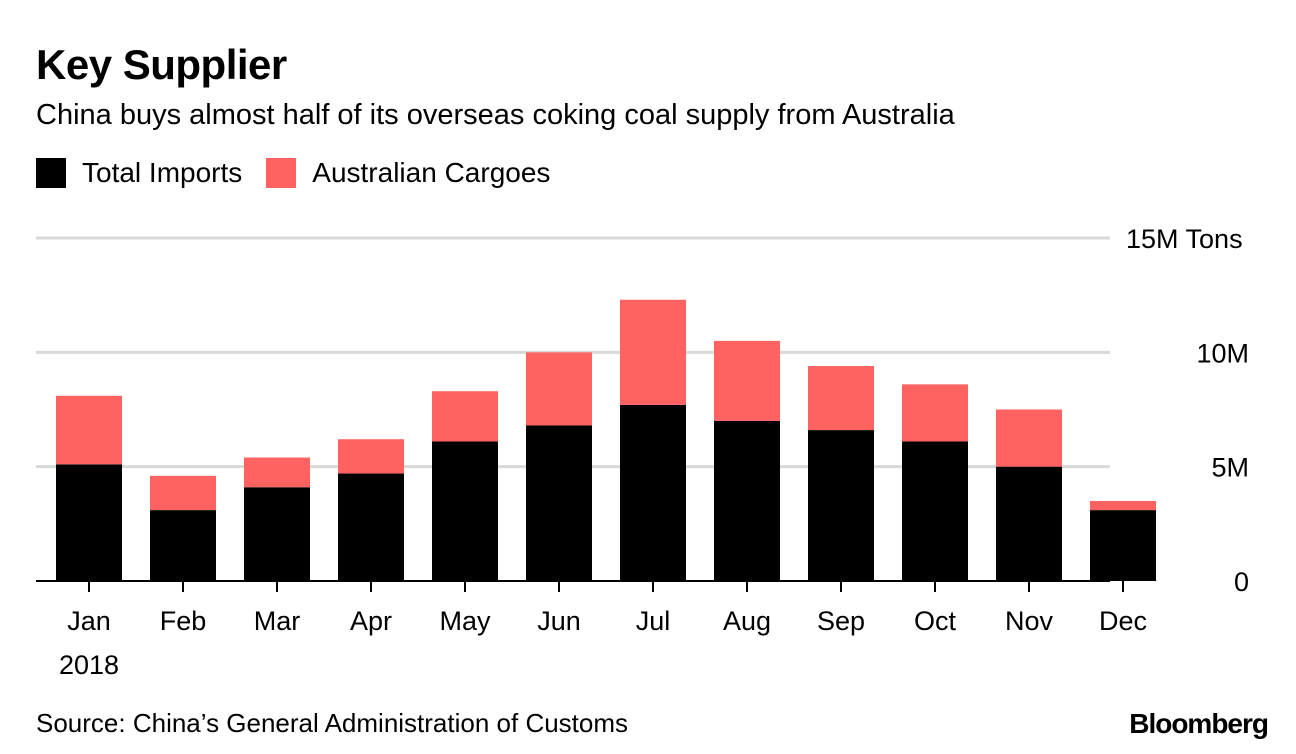  What do you see at coordinates (277, 472) in the screenshot?
I see `bar-mar-australian-cargoes` at bounding box center [277, 472].